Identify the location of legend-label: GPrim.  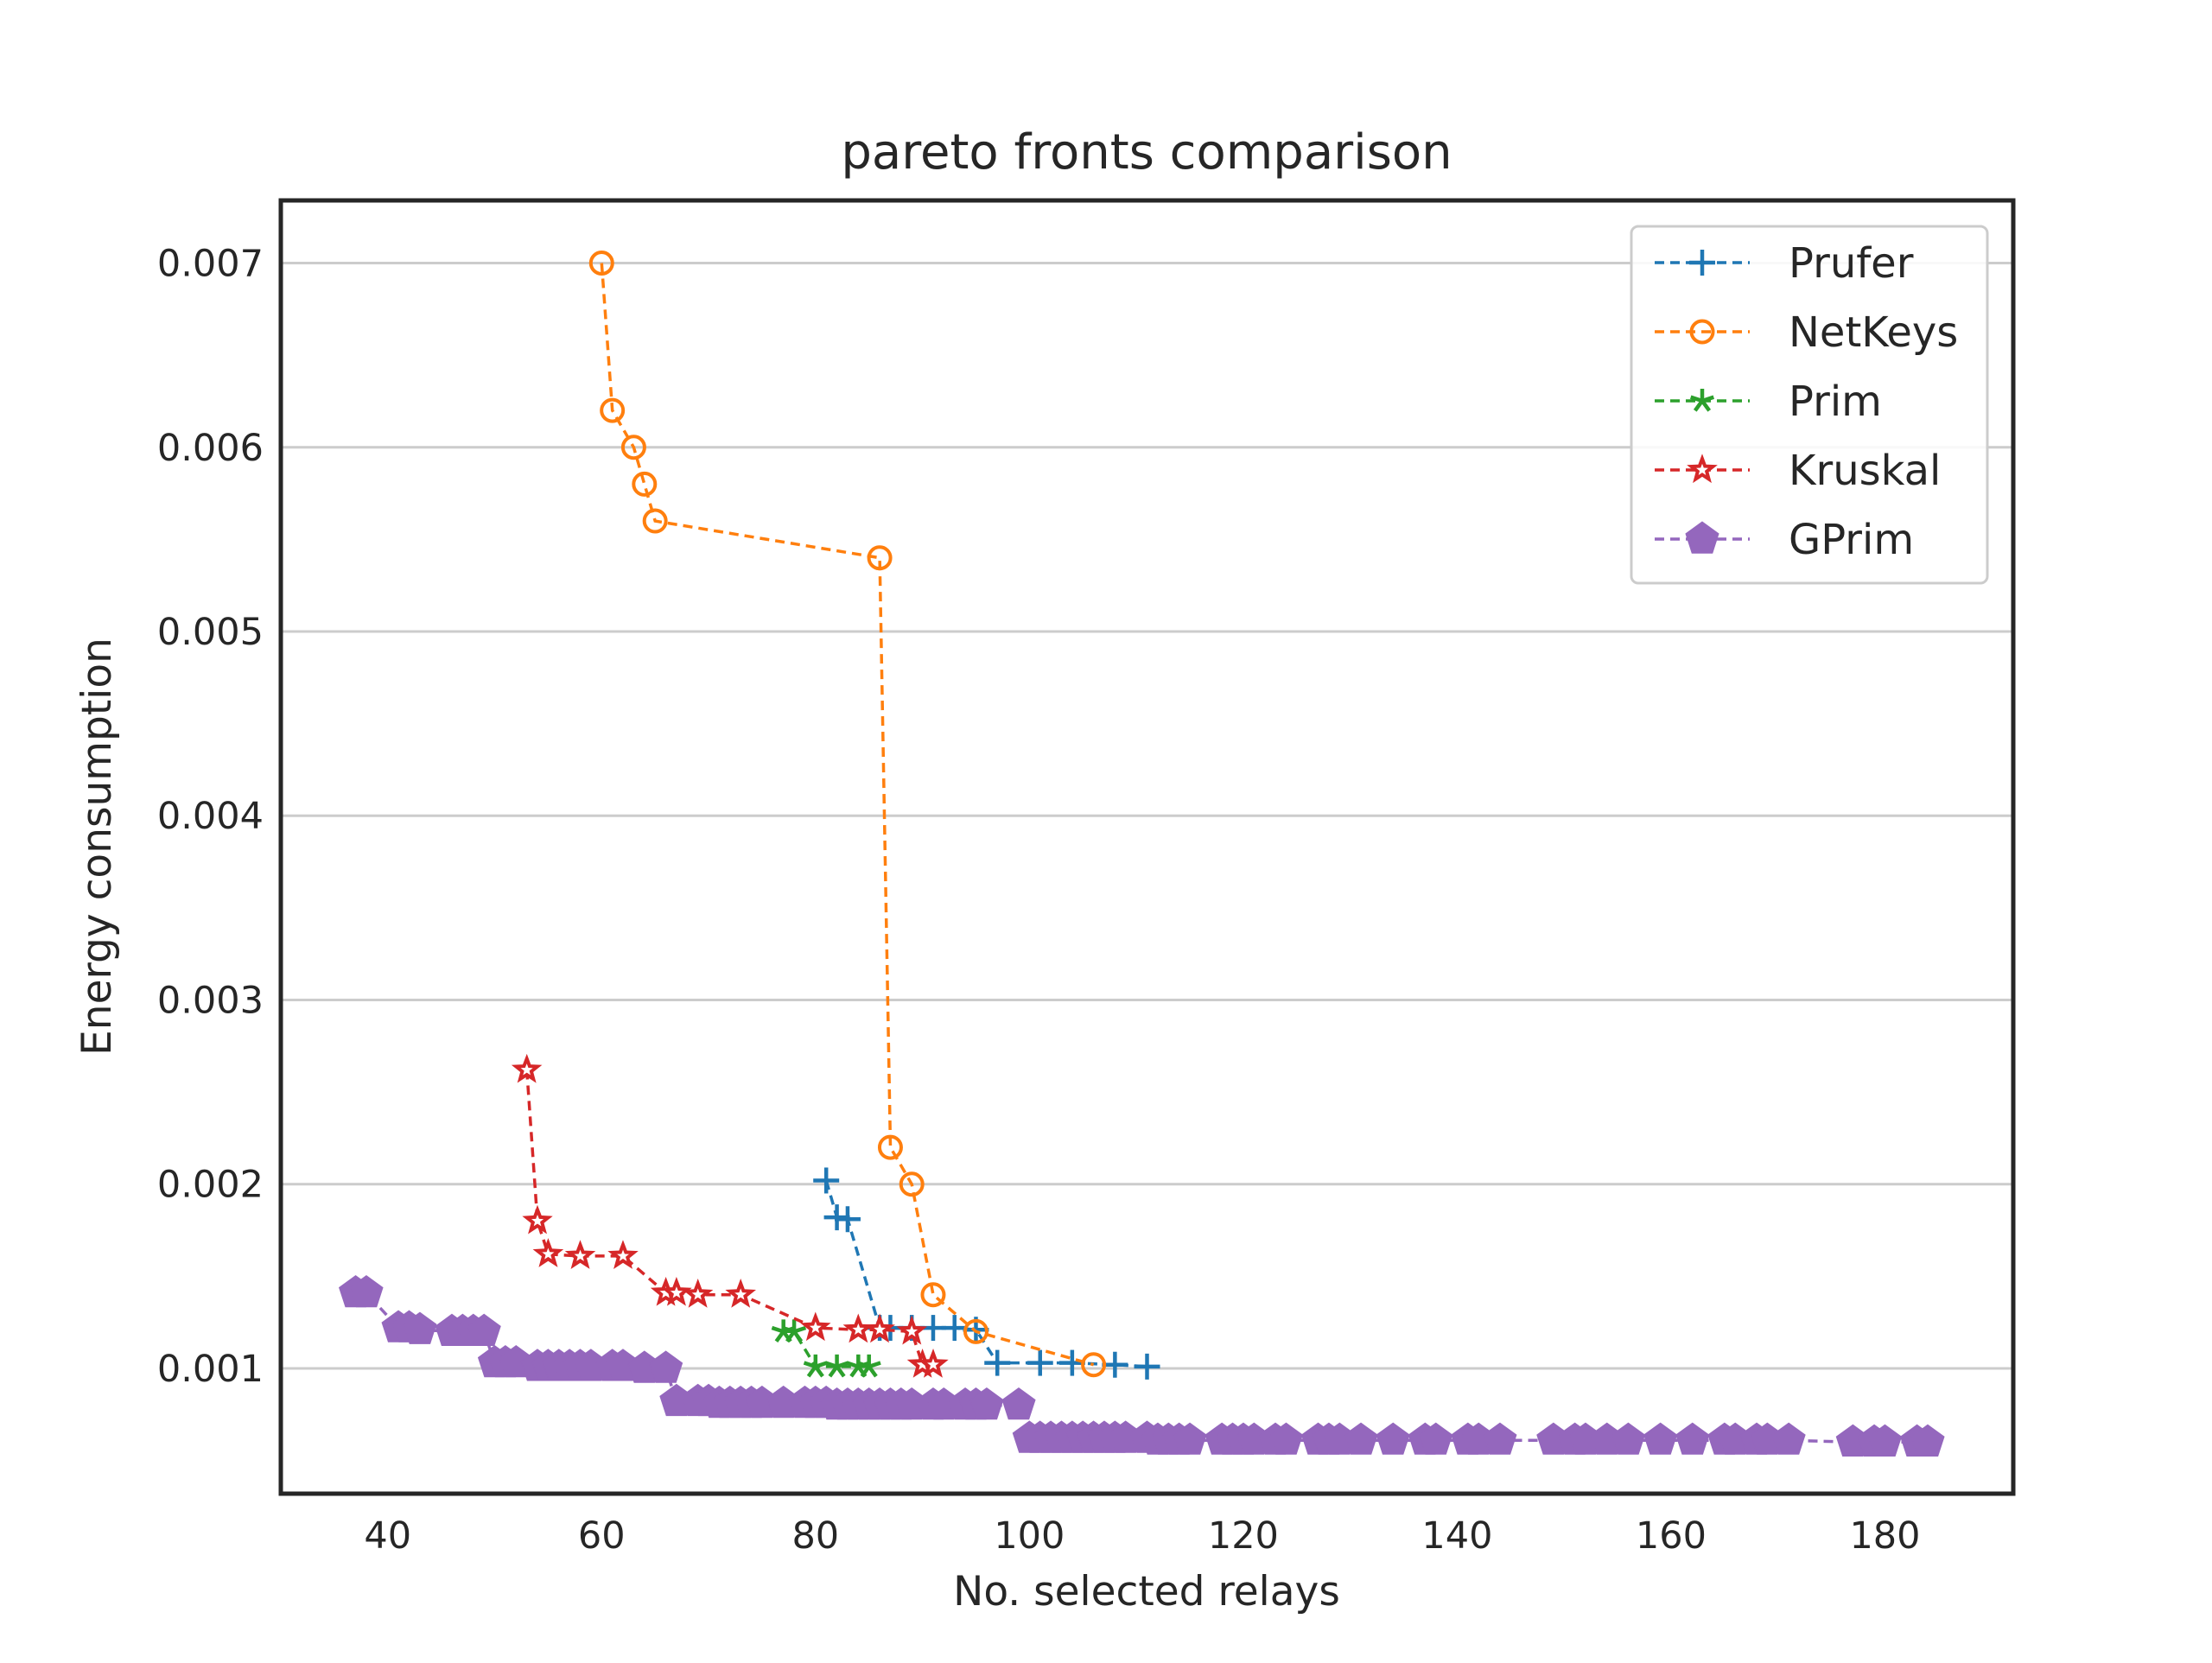
(1851, 540).